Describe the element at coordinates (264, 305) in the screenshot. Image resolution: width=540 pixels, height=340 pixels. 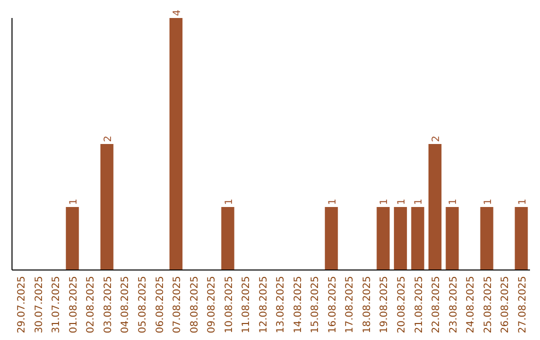
I see `x-tick-label: 12.08.2025` at that location.